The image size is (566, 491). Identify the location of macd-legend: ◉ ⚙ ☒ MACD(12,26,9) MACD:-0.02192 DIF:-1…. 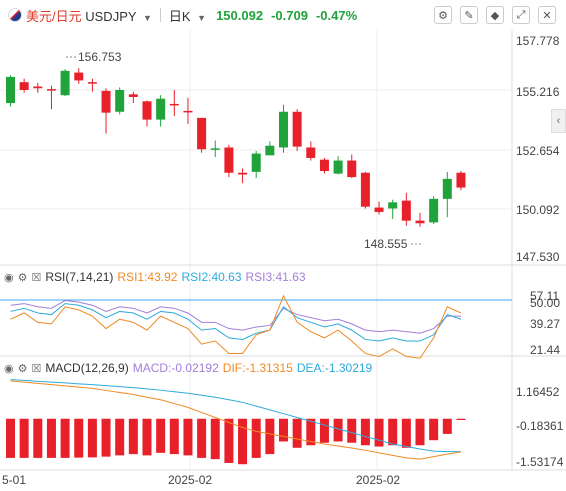
(188, 368).